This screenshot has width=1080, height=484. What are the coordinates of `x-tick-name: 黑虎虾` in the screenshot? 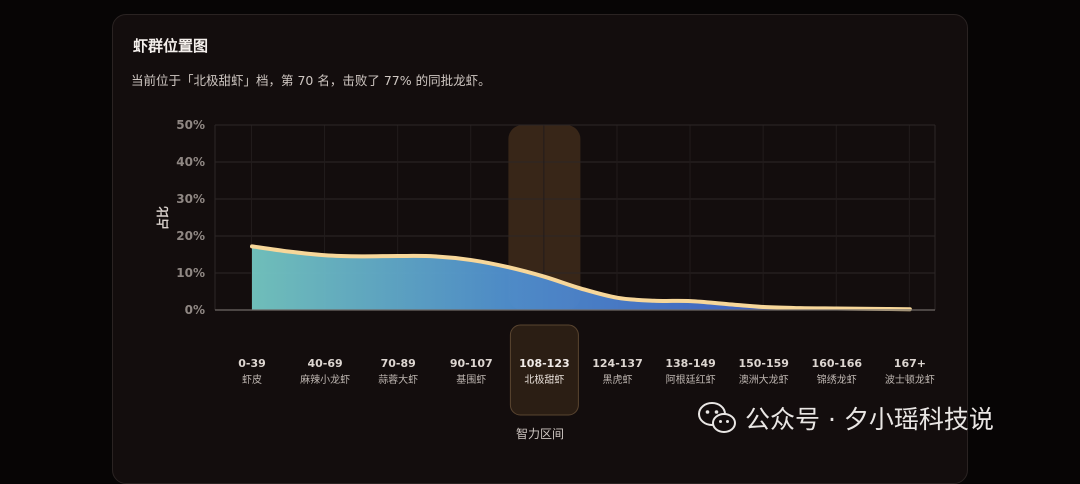 It's located at (618, 379).